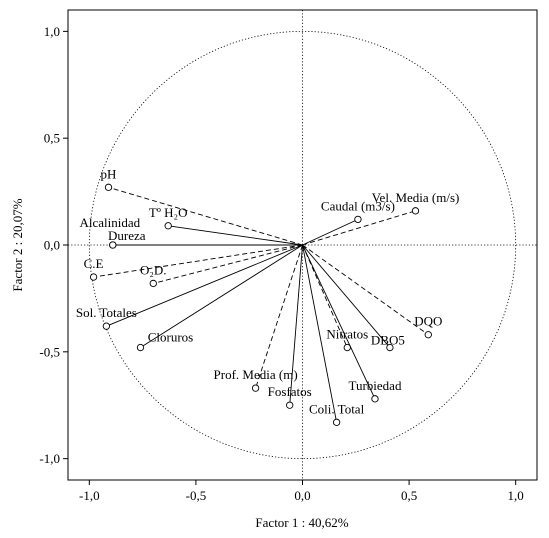 This screenshot has height=538, width=549. Describe the element at coordinates (205, 216) in the screenshot. I see `vector-pH` at that location.